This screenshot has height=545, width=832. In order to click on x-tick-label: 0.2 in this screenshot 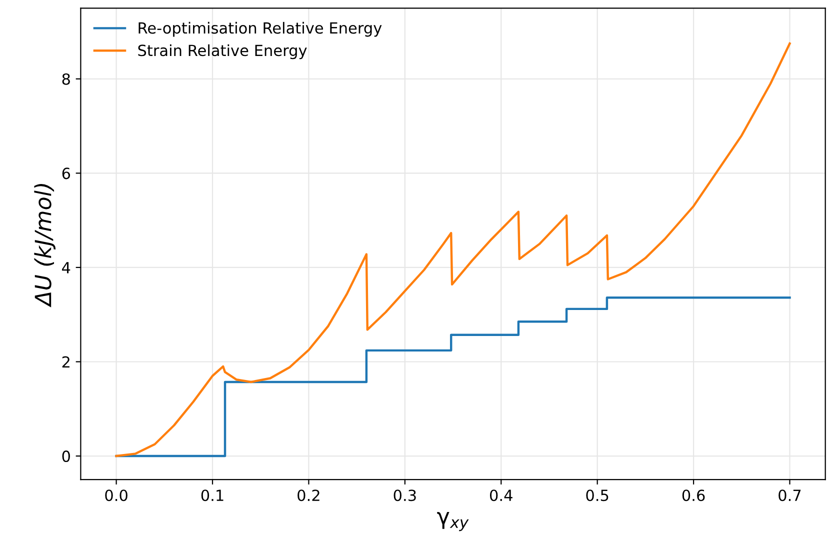, I will do `click(309, 496)`.